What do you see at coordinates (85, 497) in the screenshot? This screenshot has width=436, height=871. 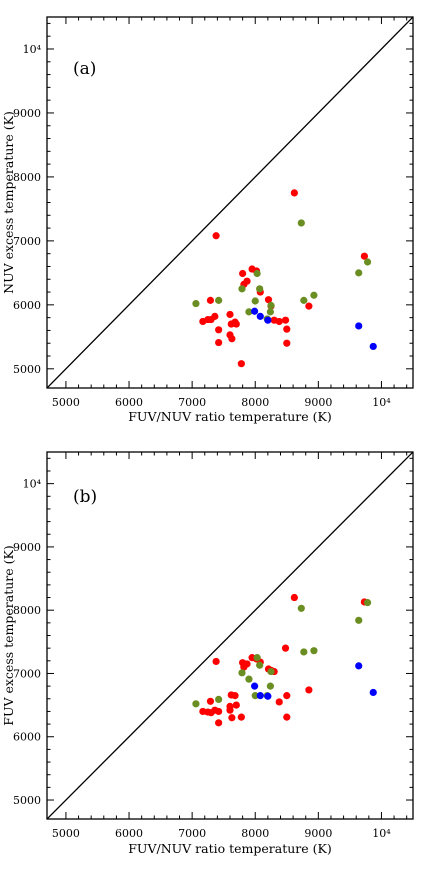 I see `panel-label: (b)` at bounding box center [85, 497].